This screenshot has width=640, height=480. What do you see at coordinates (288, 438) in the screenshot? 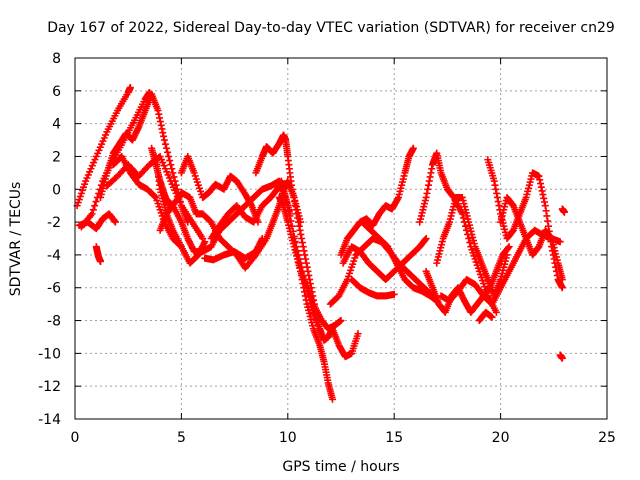
I see `x-tick-label: 10` at bounding box center [288, 438].